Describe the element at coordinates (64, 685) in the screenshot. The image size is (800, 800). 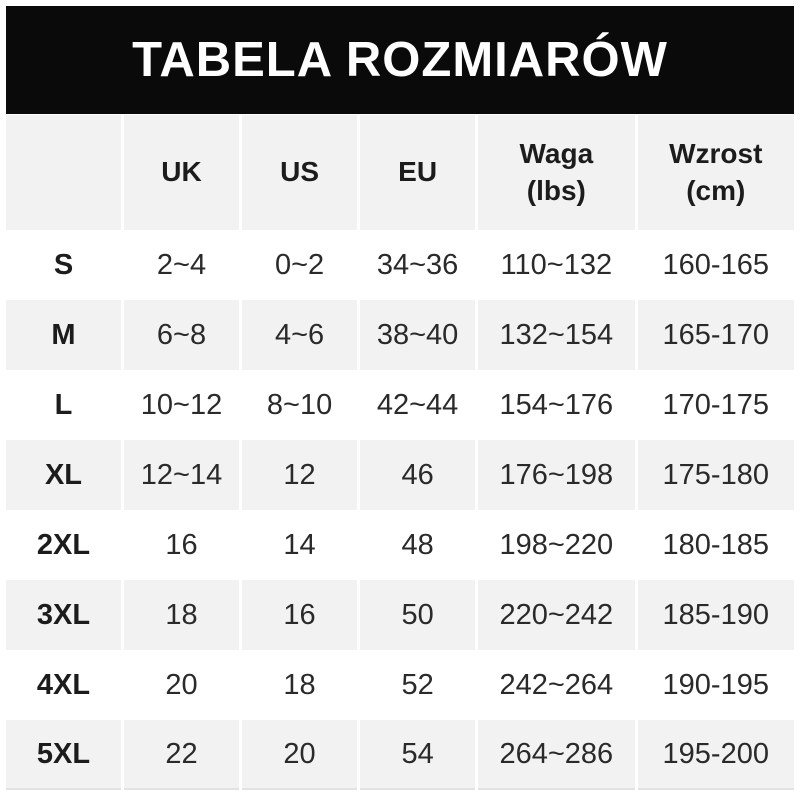
I see `cell-size: 4XL` at that location.